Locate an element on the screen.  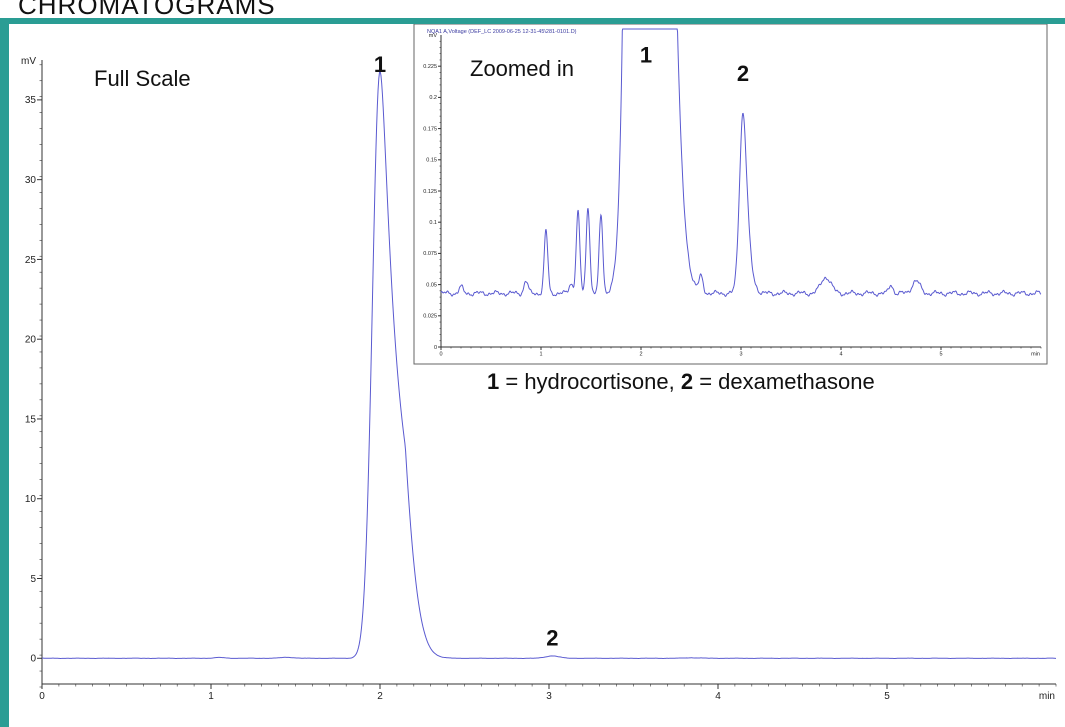
peak-legend: 1 = hydrocortisone, 2 = dexamethasone is located at coordinates (681, 382).